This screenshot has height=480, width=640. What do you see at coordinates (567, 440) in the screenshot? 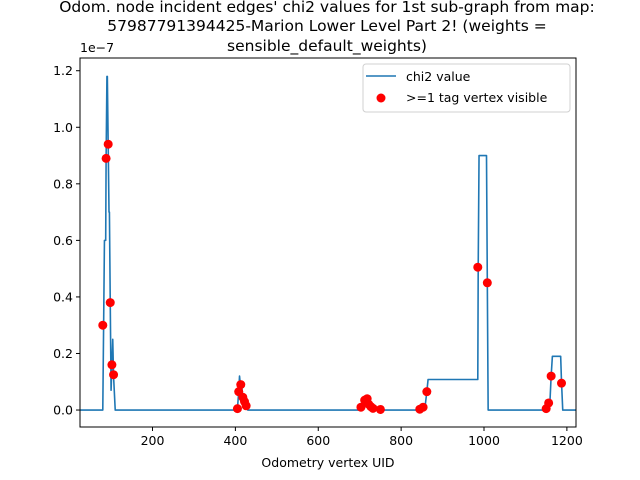
I see `x-tick-label-1200: 1200` at bounding box center [567, 440].